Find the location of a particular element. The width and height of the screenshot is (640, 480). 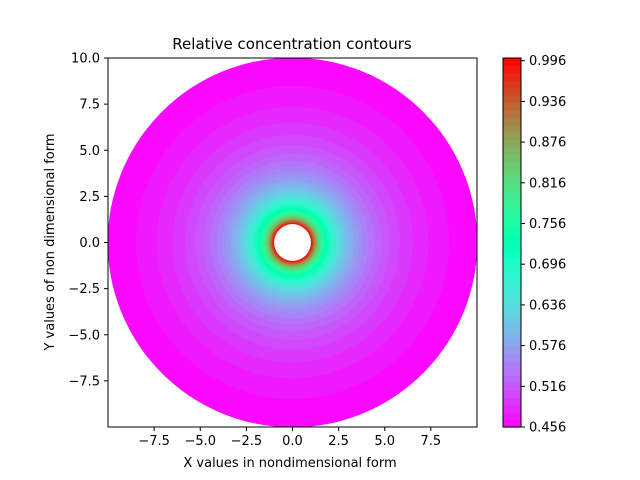

y-tick-label: 5.0 is located at coordinates (89, 151).